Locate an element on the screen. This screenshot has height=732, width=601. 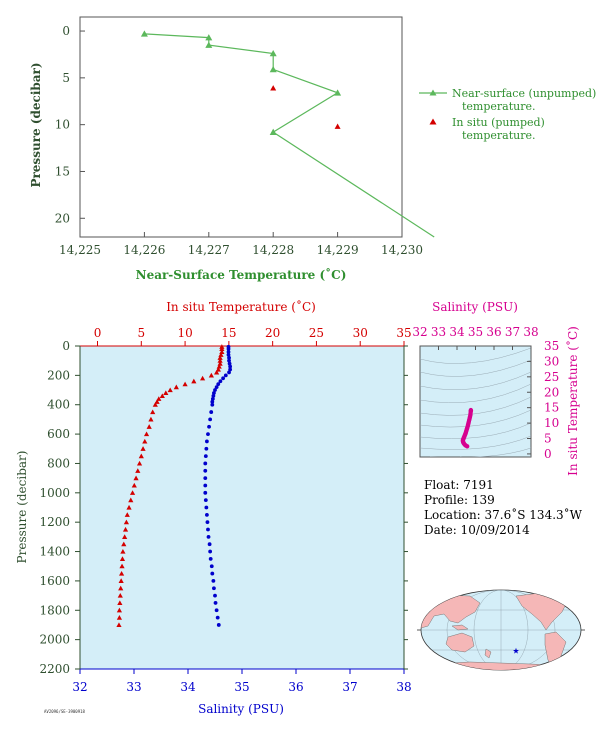
ts-y-tick-label: 20 is located at coordinates (551, 392).